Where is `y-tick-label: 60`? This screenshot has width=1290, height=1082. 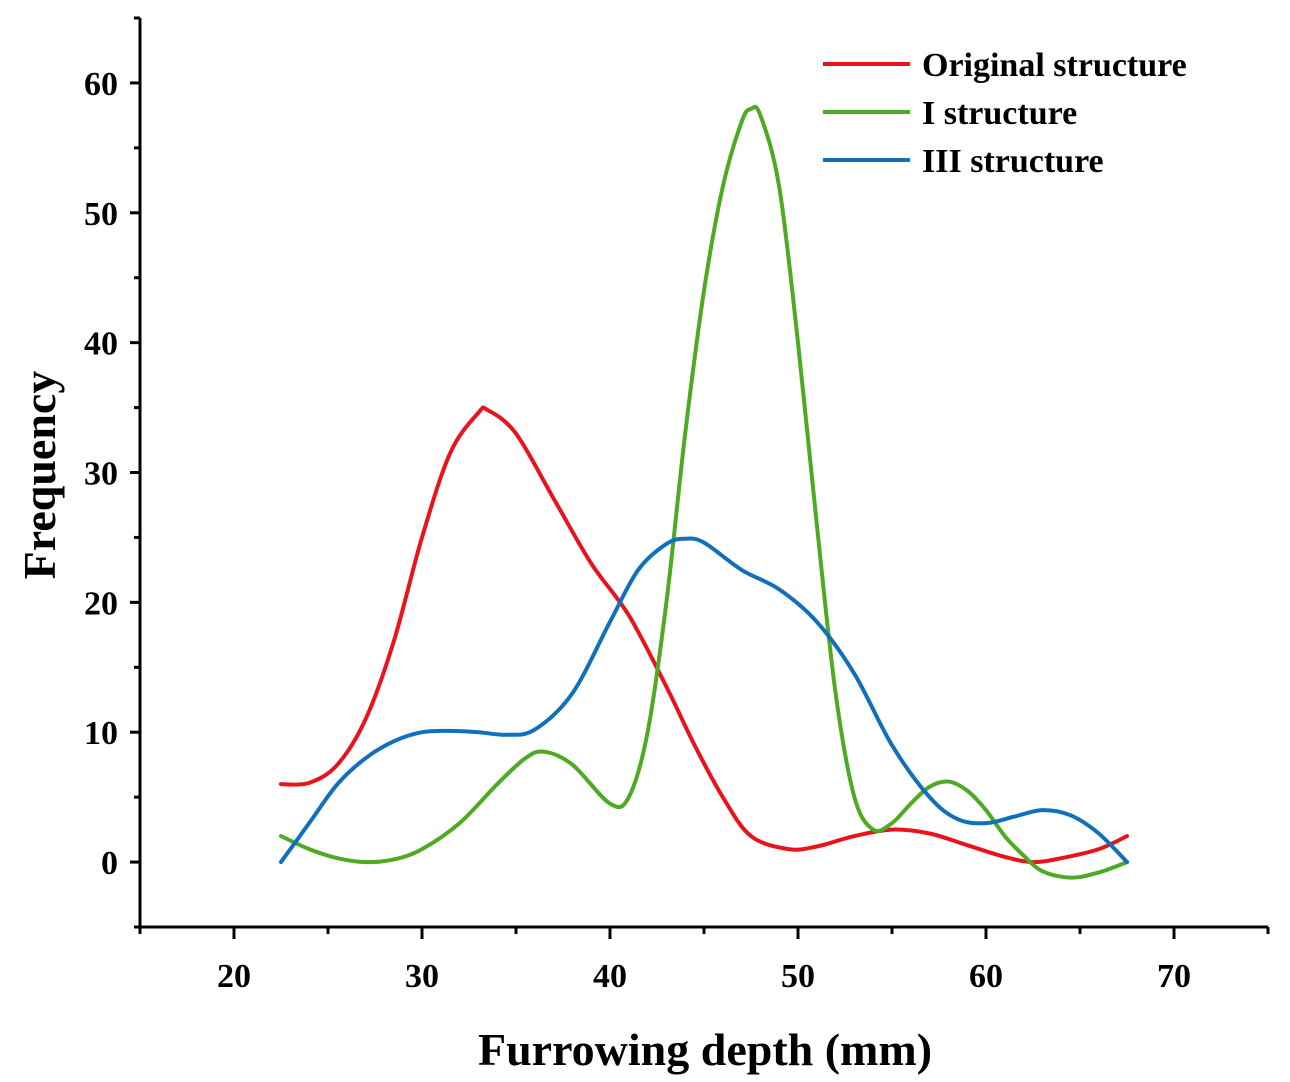
y-tick-label: 60 is located at coordinates (101, 84).